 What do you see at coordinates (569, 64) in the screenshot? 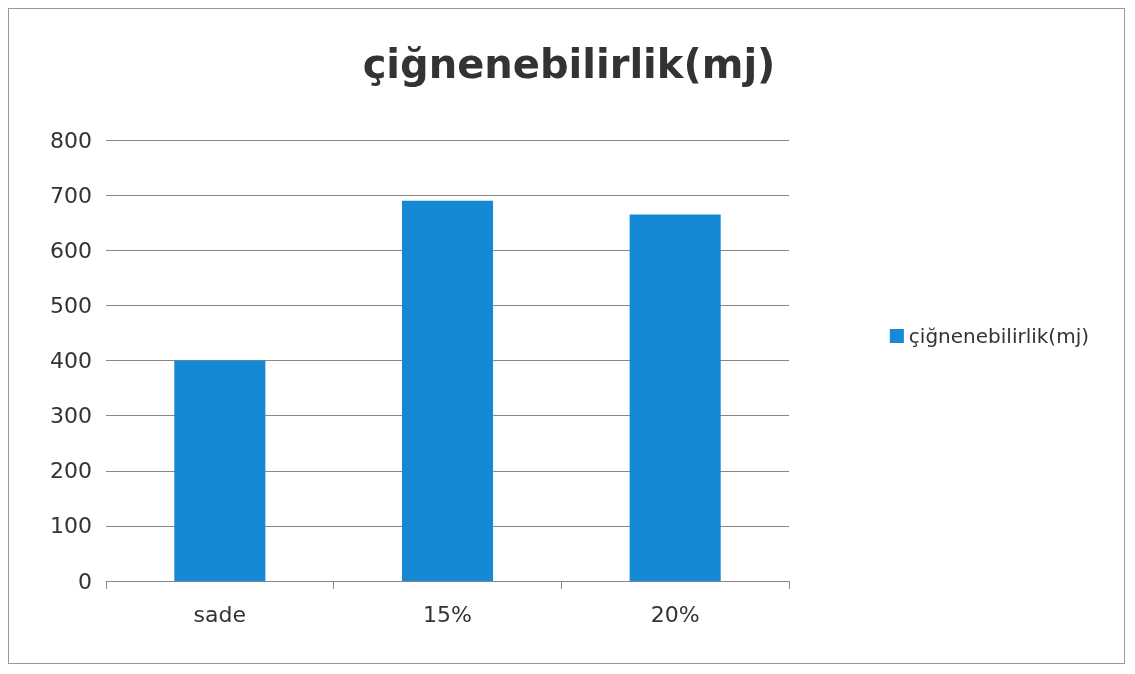
I see `chart-title: çiğnenebilirlik(mj)` at bounding box center [569, 64].